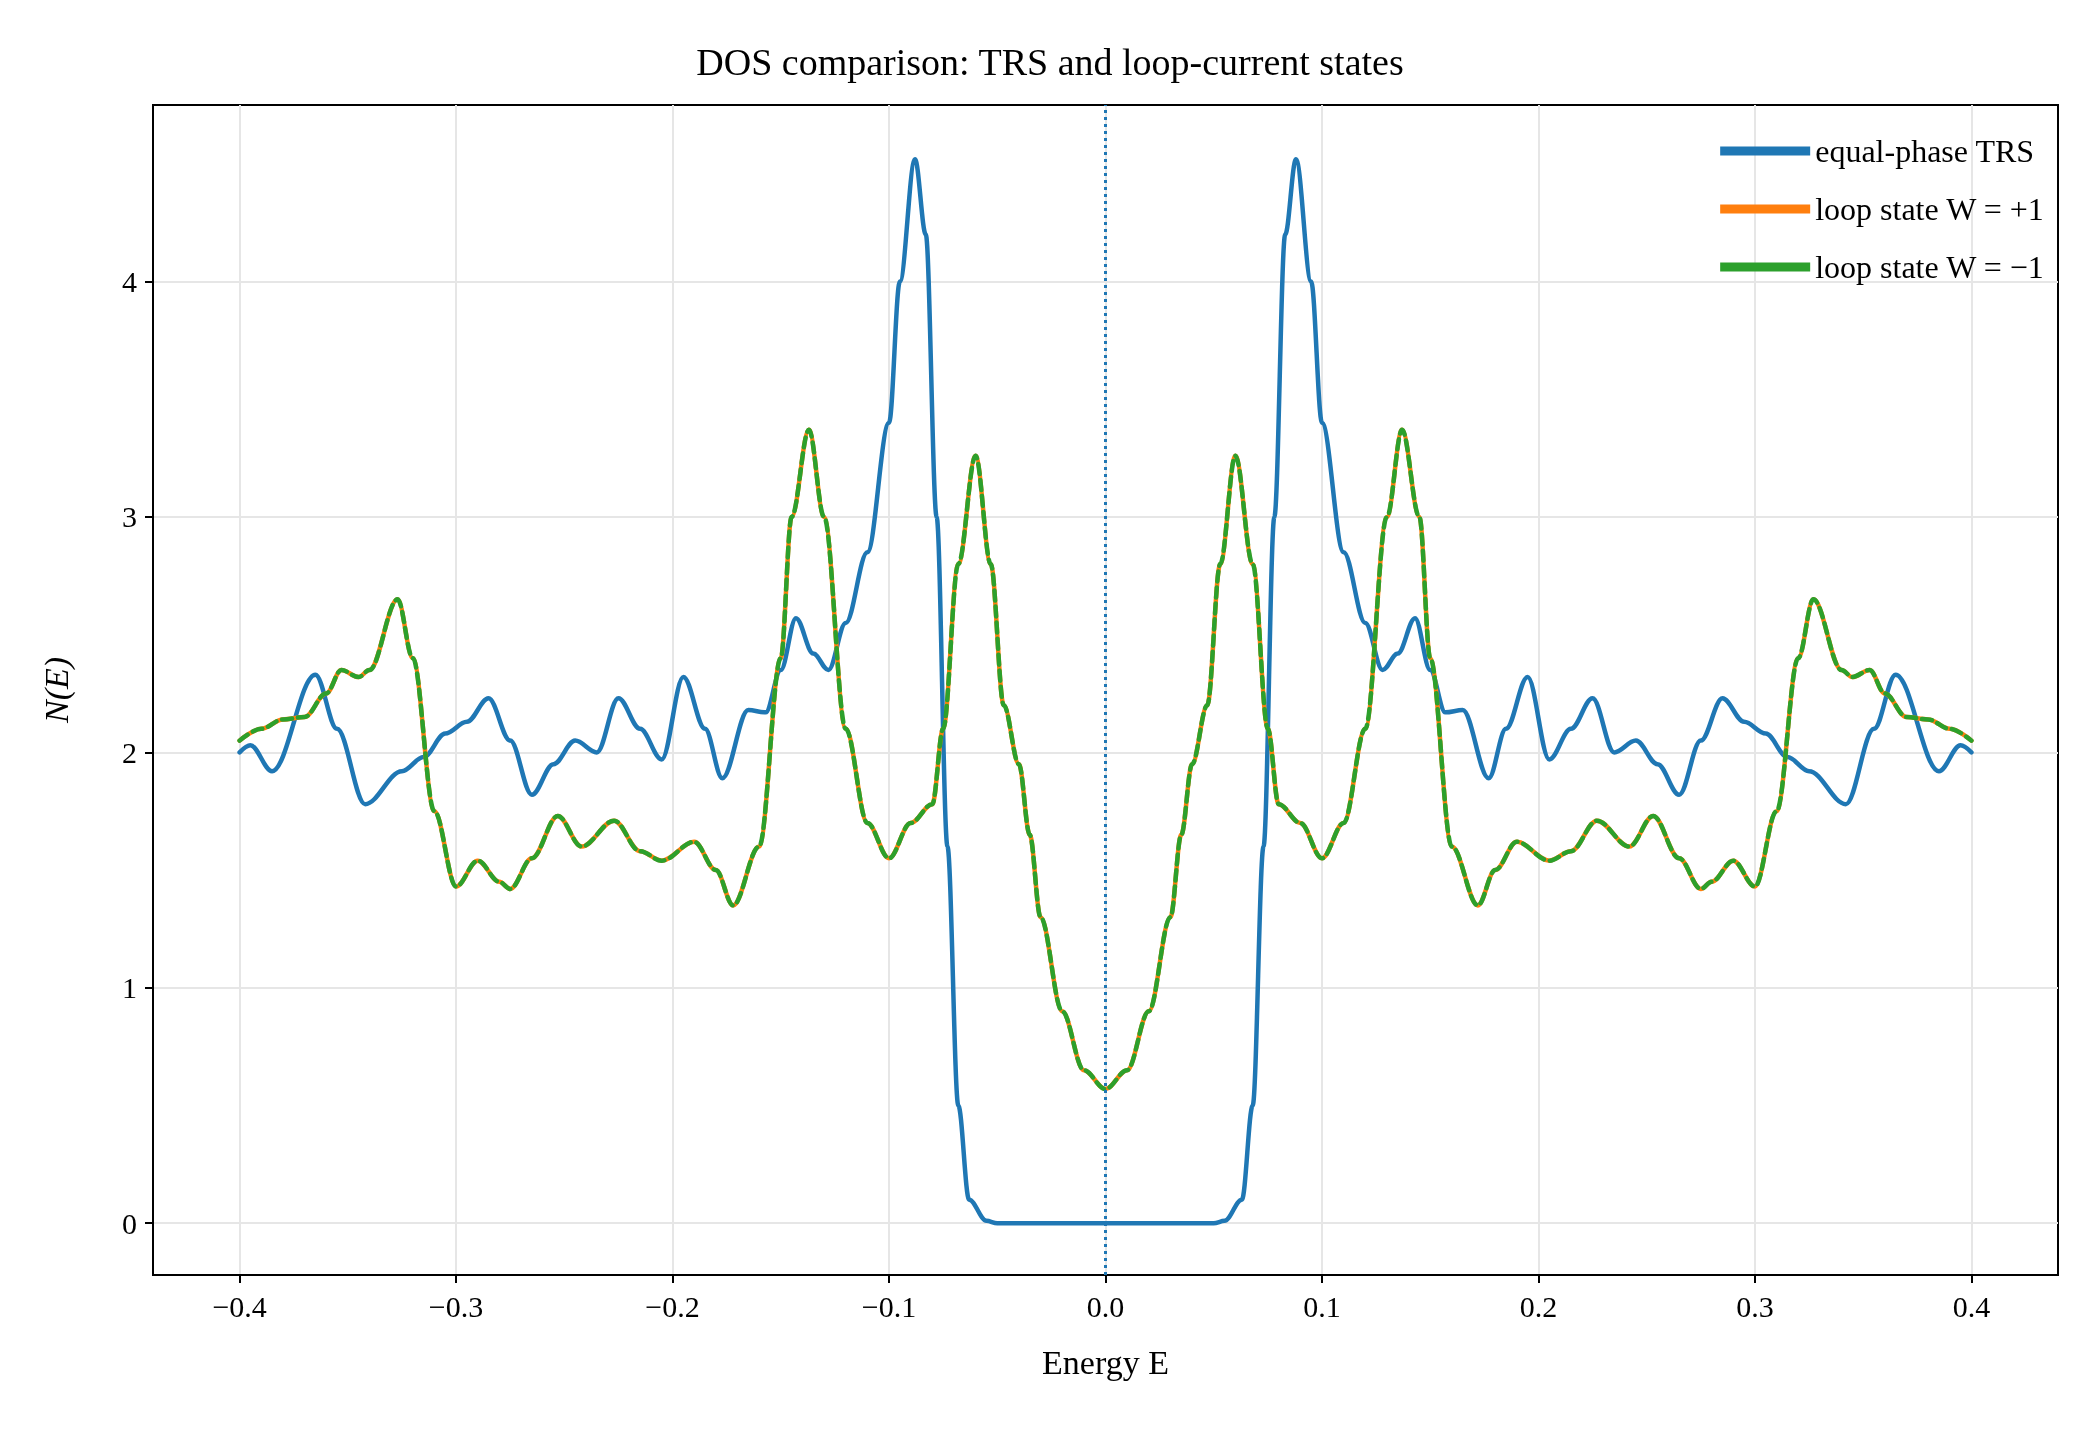 The width and height of the screenshot is (2100, 1440). What do you see at coordinates (129, 752) in the screenshot?
I see `y-tick-label: 2` at bounding box center [129, 752].